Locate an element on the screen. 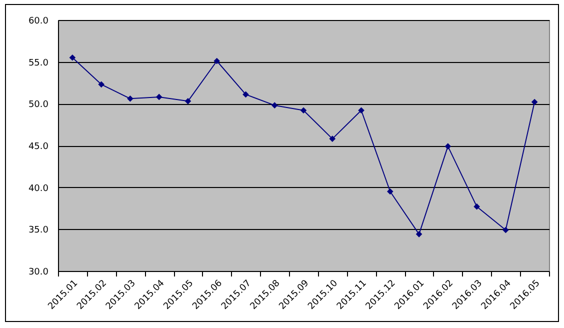 Image resolution: width=564 pixels, height=328 pixels. y-tick-label: 60.0 is located at coordinates (38, 21).